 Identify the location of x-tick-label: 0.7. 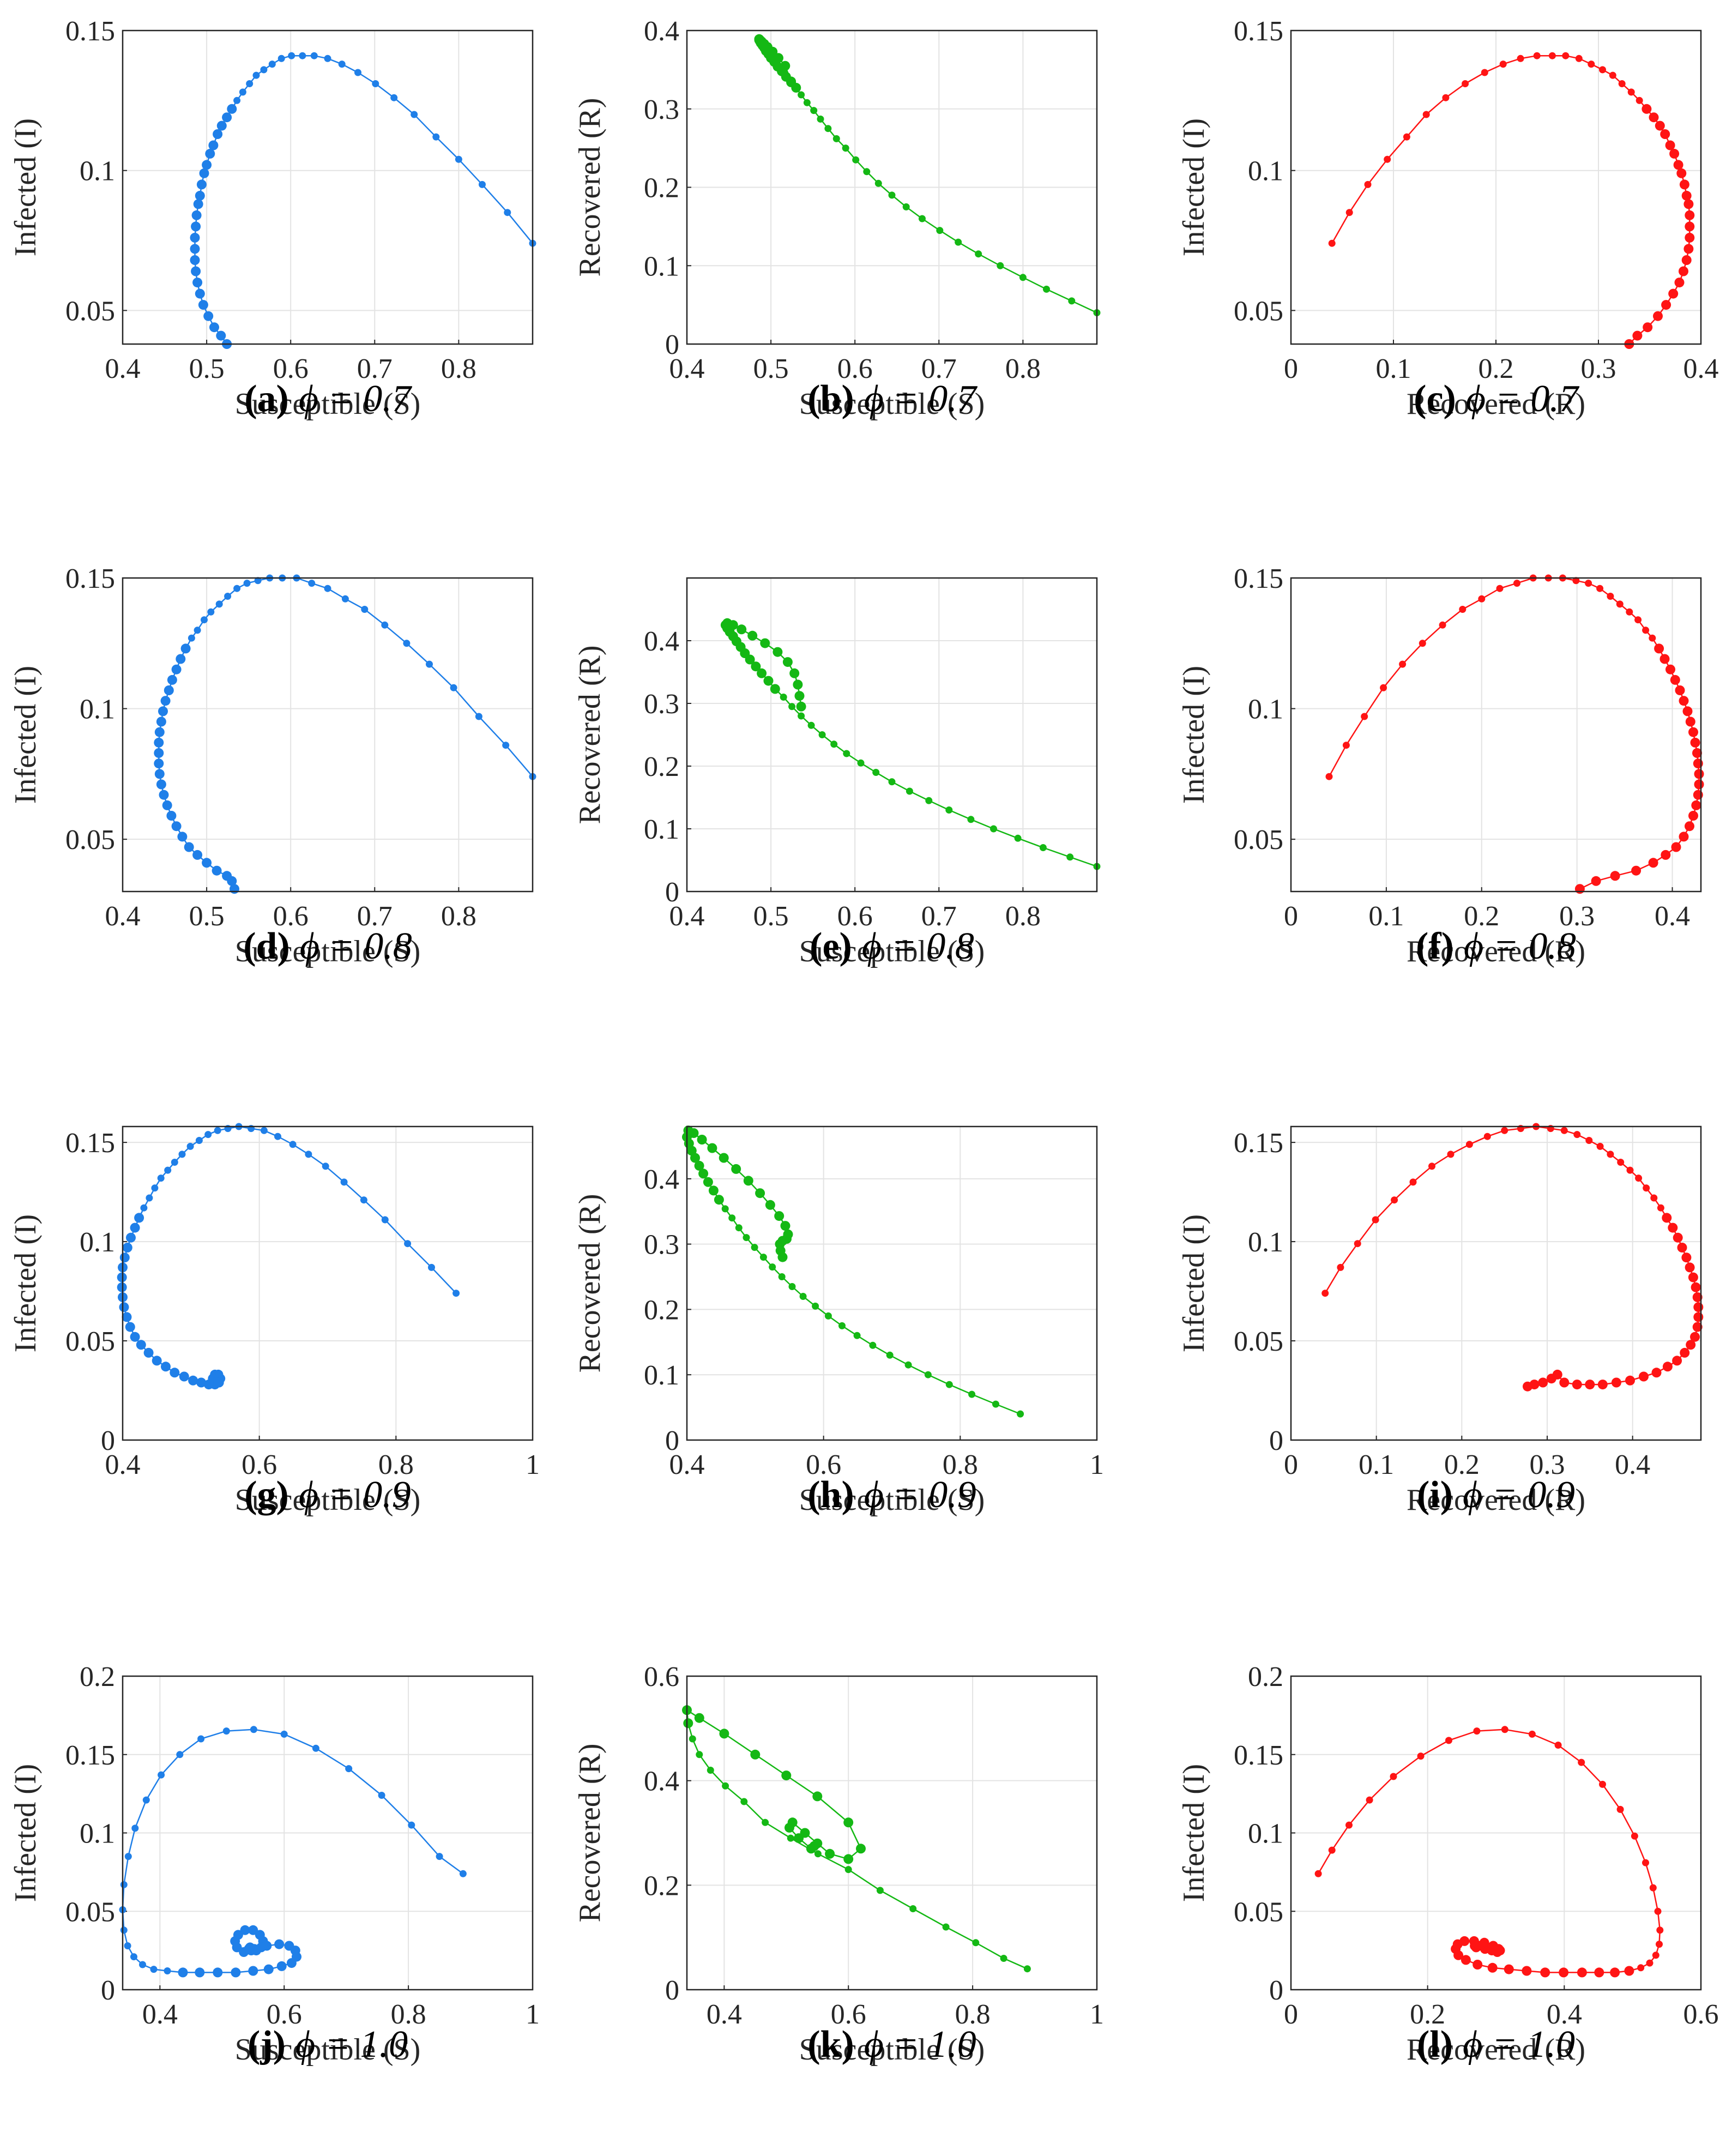
(939, 368).